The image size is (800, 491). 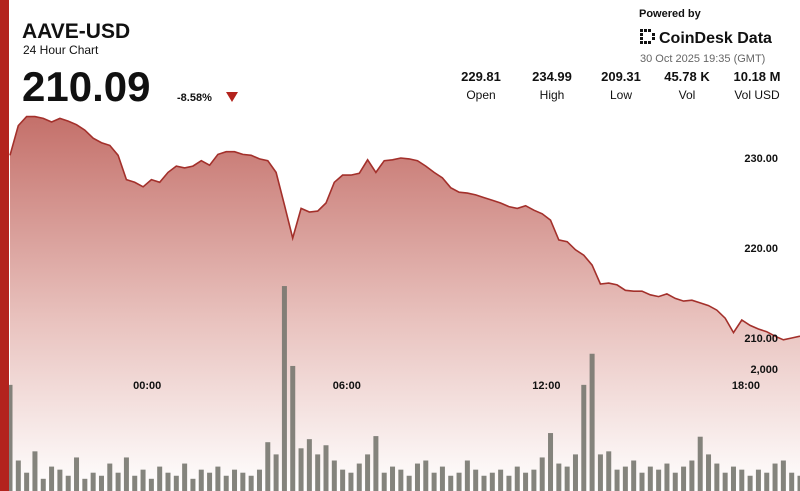 What do you see at coordinates (715, 38) in the screenshot?
I see `brand-name: CoinDesk Data` at bounding box center [715, 38].